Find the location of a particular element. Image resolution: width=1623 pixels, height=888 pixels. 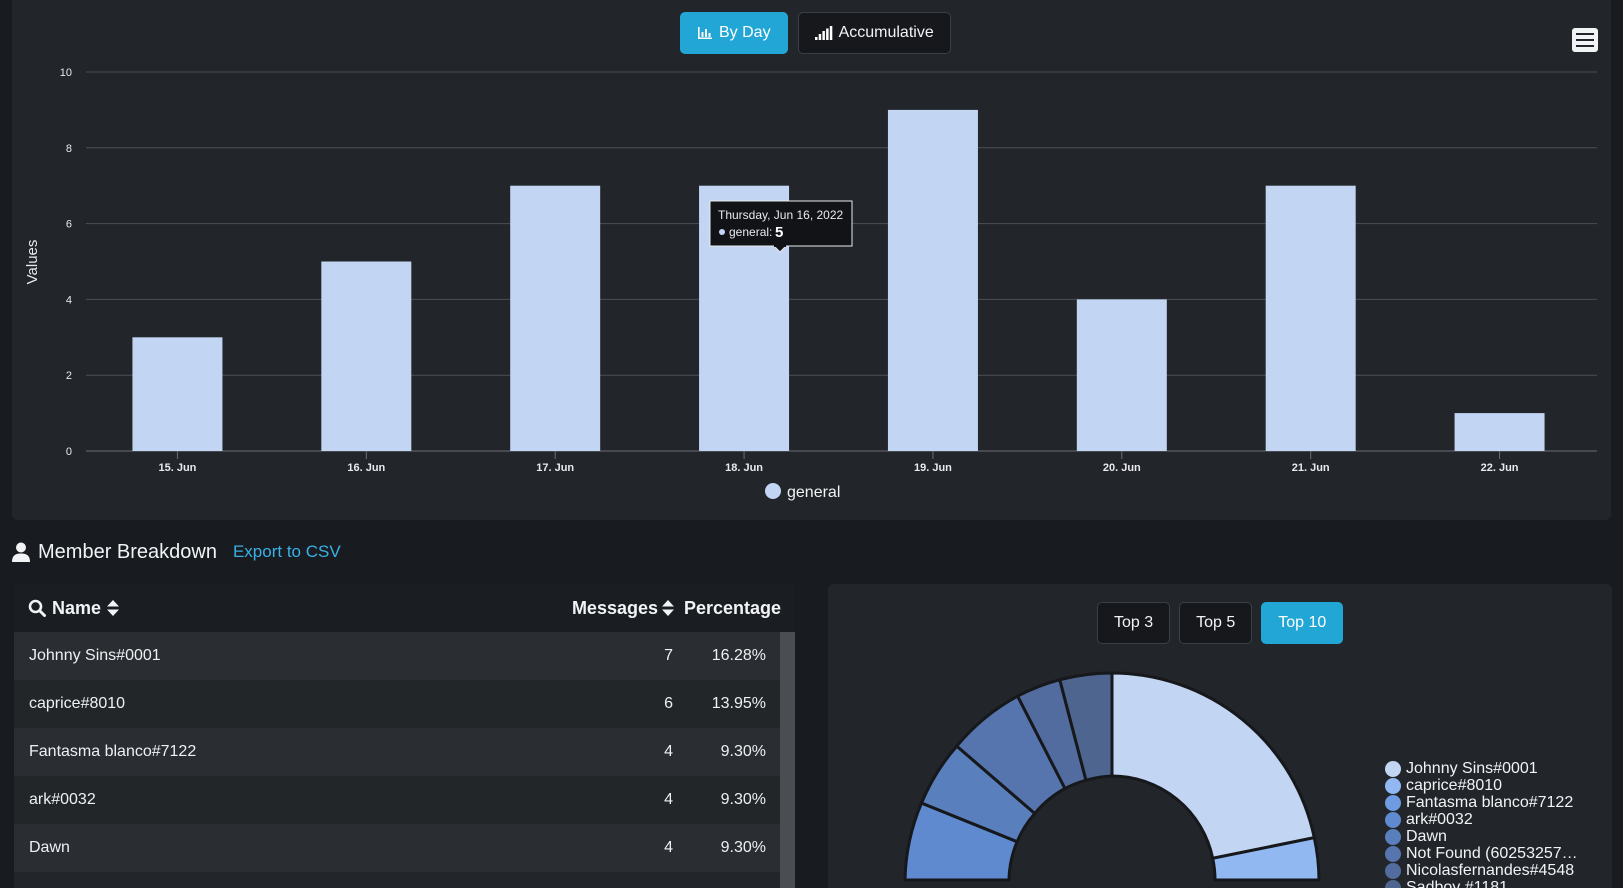

tooltip-series-label: general: is located at coordinates (750, 232).